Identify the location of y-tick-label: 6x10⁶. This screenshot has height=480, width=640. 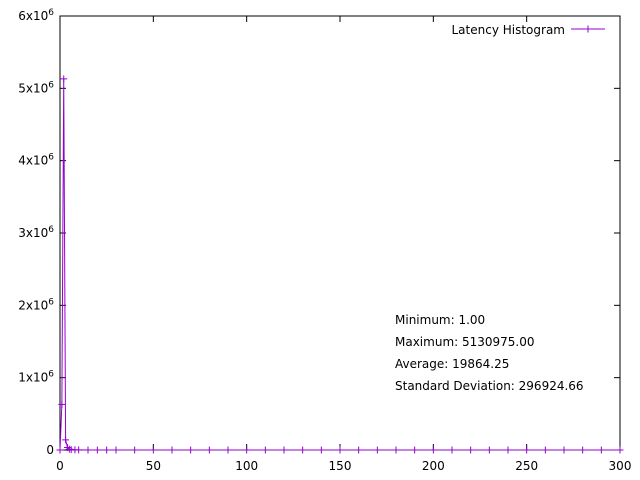
(36, 15).